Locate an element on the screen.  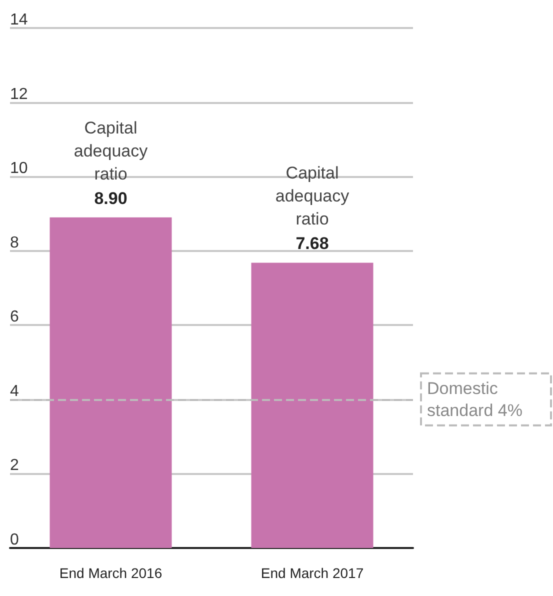
y-tick-label: 8 is located at coordinates (14, 243).